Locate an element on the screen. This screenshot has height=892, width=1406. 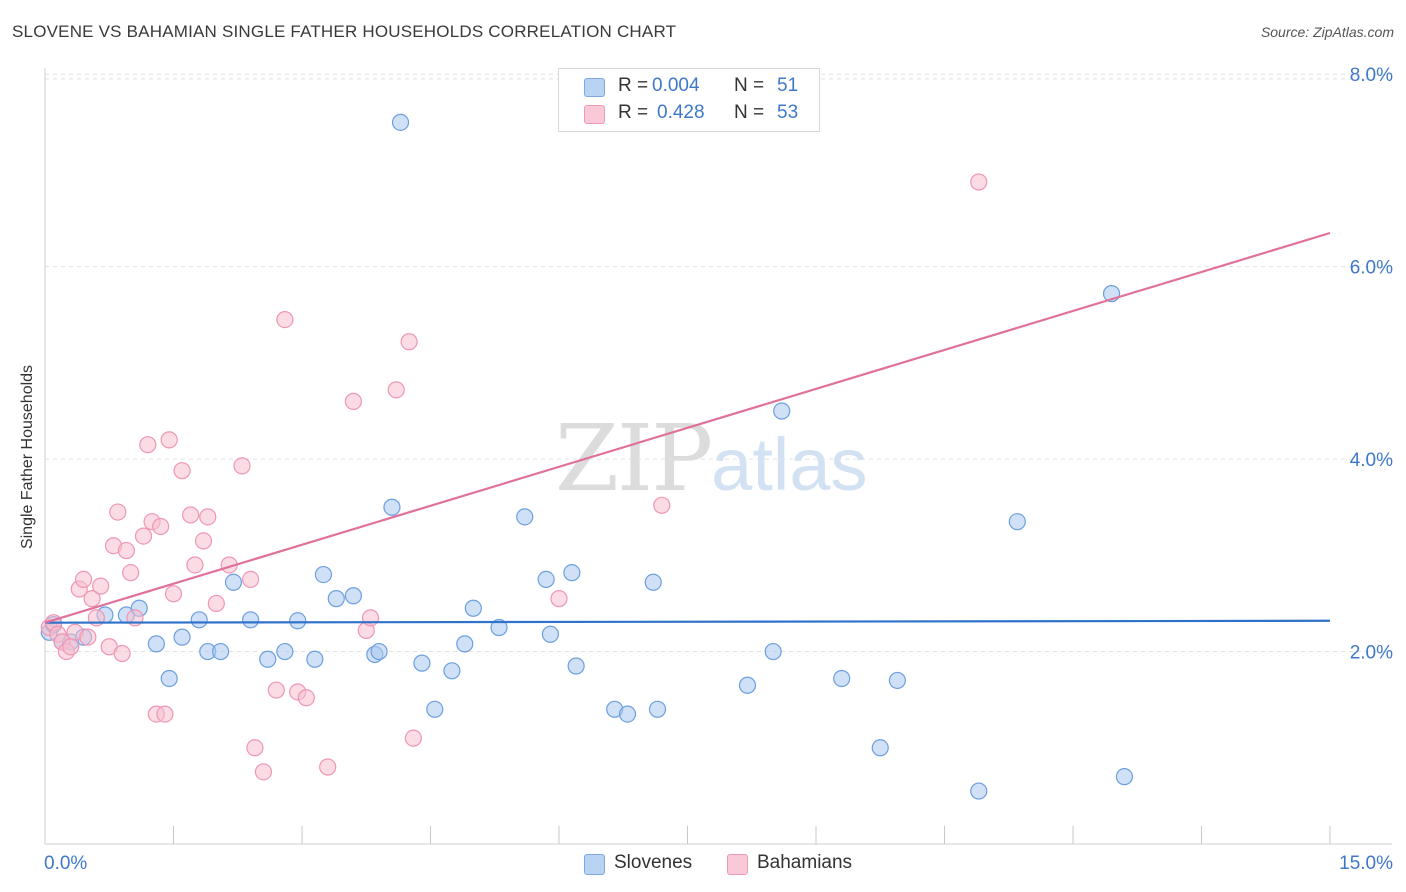
legend-n-value: 51 is located at coordinates (788, 85).